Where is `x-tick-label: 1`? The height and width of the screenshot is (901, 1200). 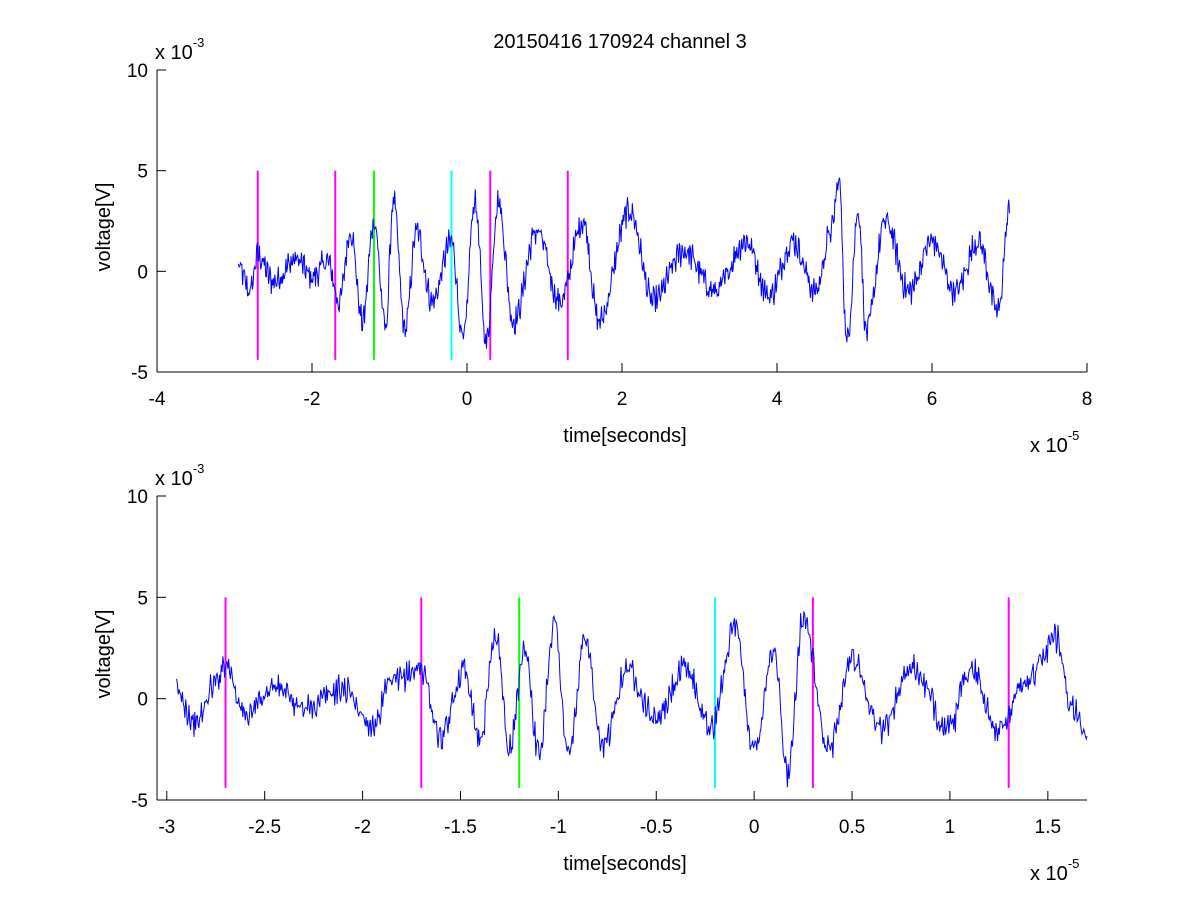 x-tick-label: 1 is located at coordinates (950, 827).